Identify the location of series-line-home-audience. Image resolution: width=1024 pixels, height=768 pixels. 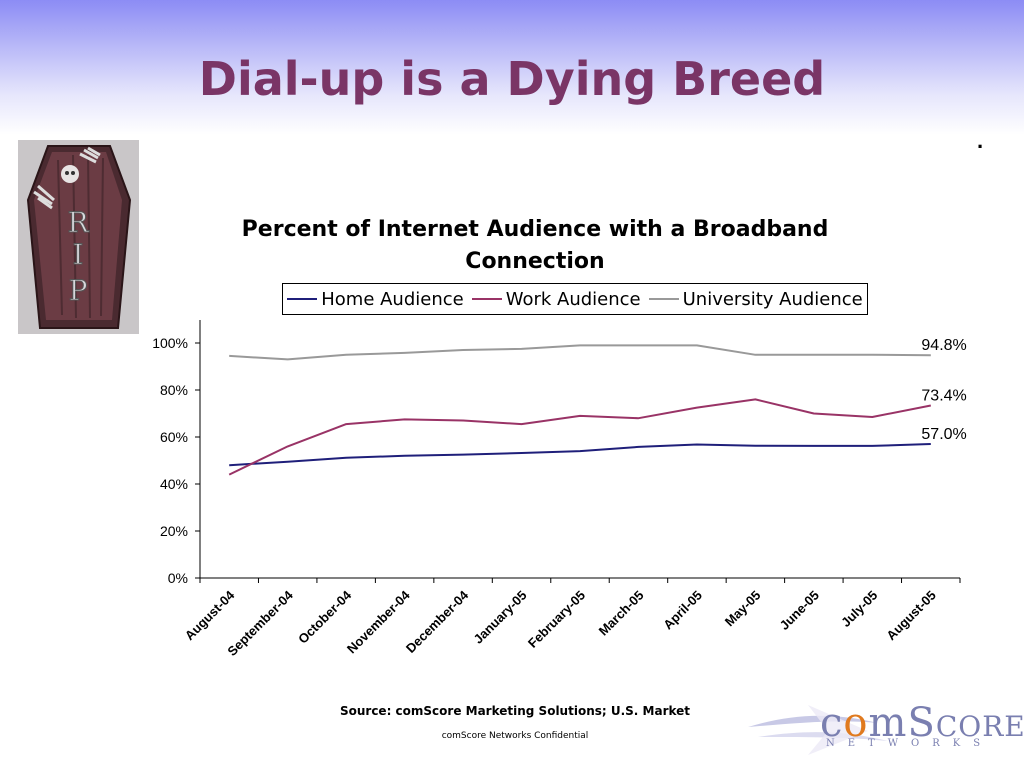
(580, 455).